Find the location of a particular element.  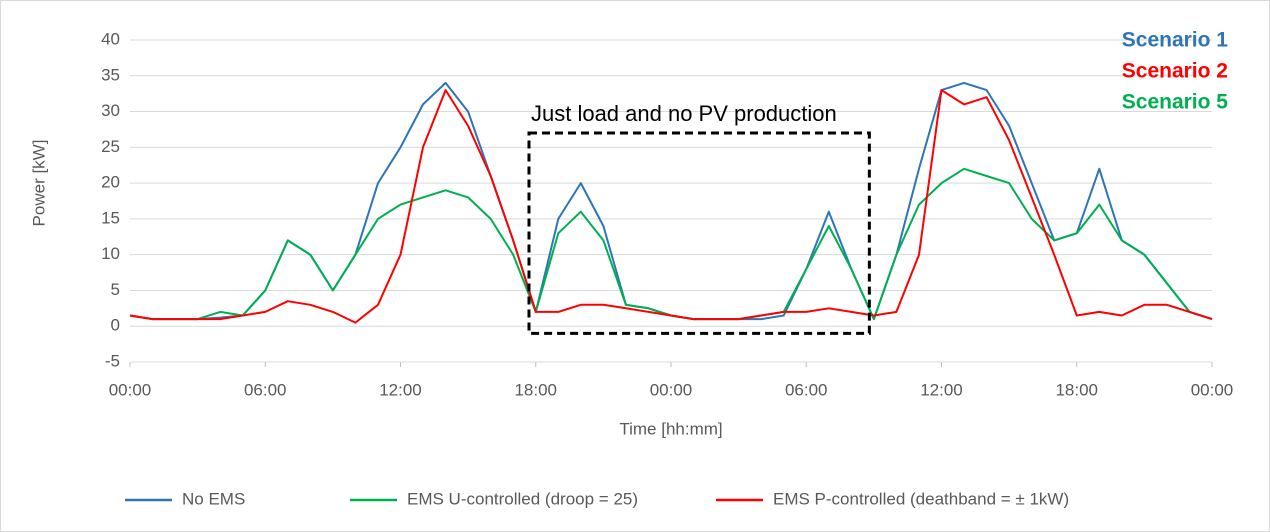

y-tick-label: 35 is located at coordinates (110, 74).